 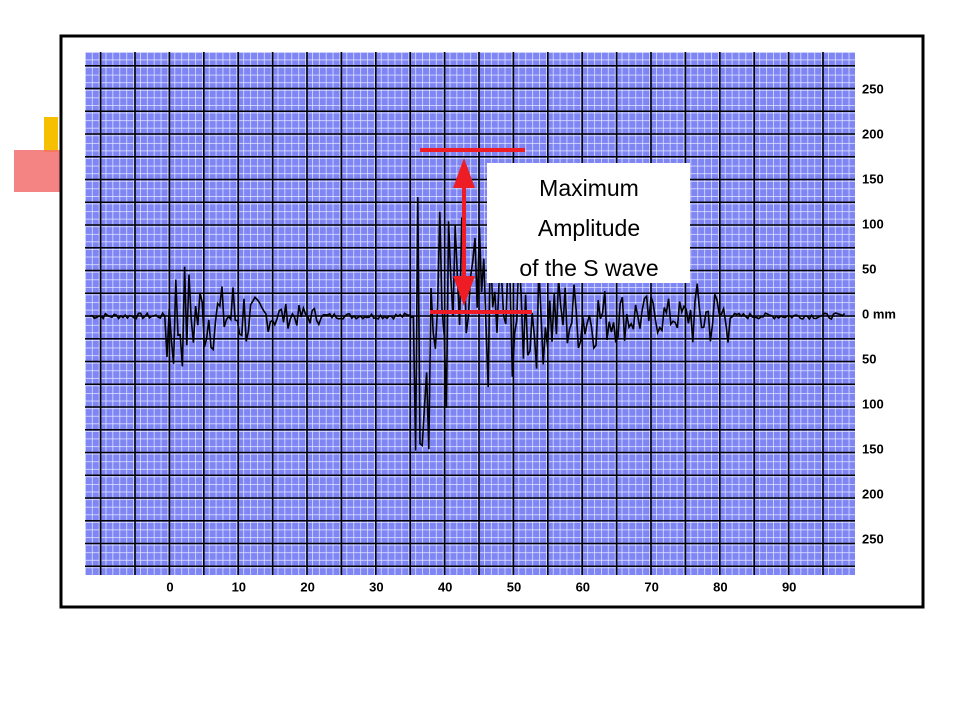 What do you see at coordinates (589, 228) in the screenshot?
I see `annotation-line: Amplitude` at bounding box center [589, 228].